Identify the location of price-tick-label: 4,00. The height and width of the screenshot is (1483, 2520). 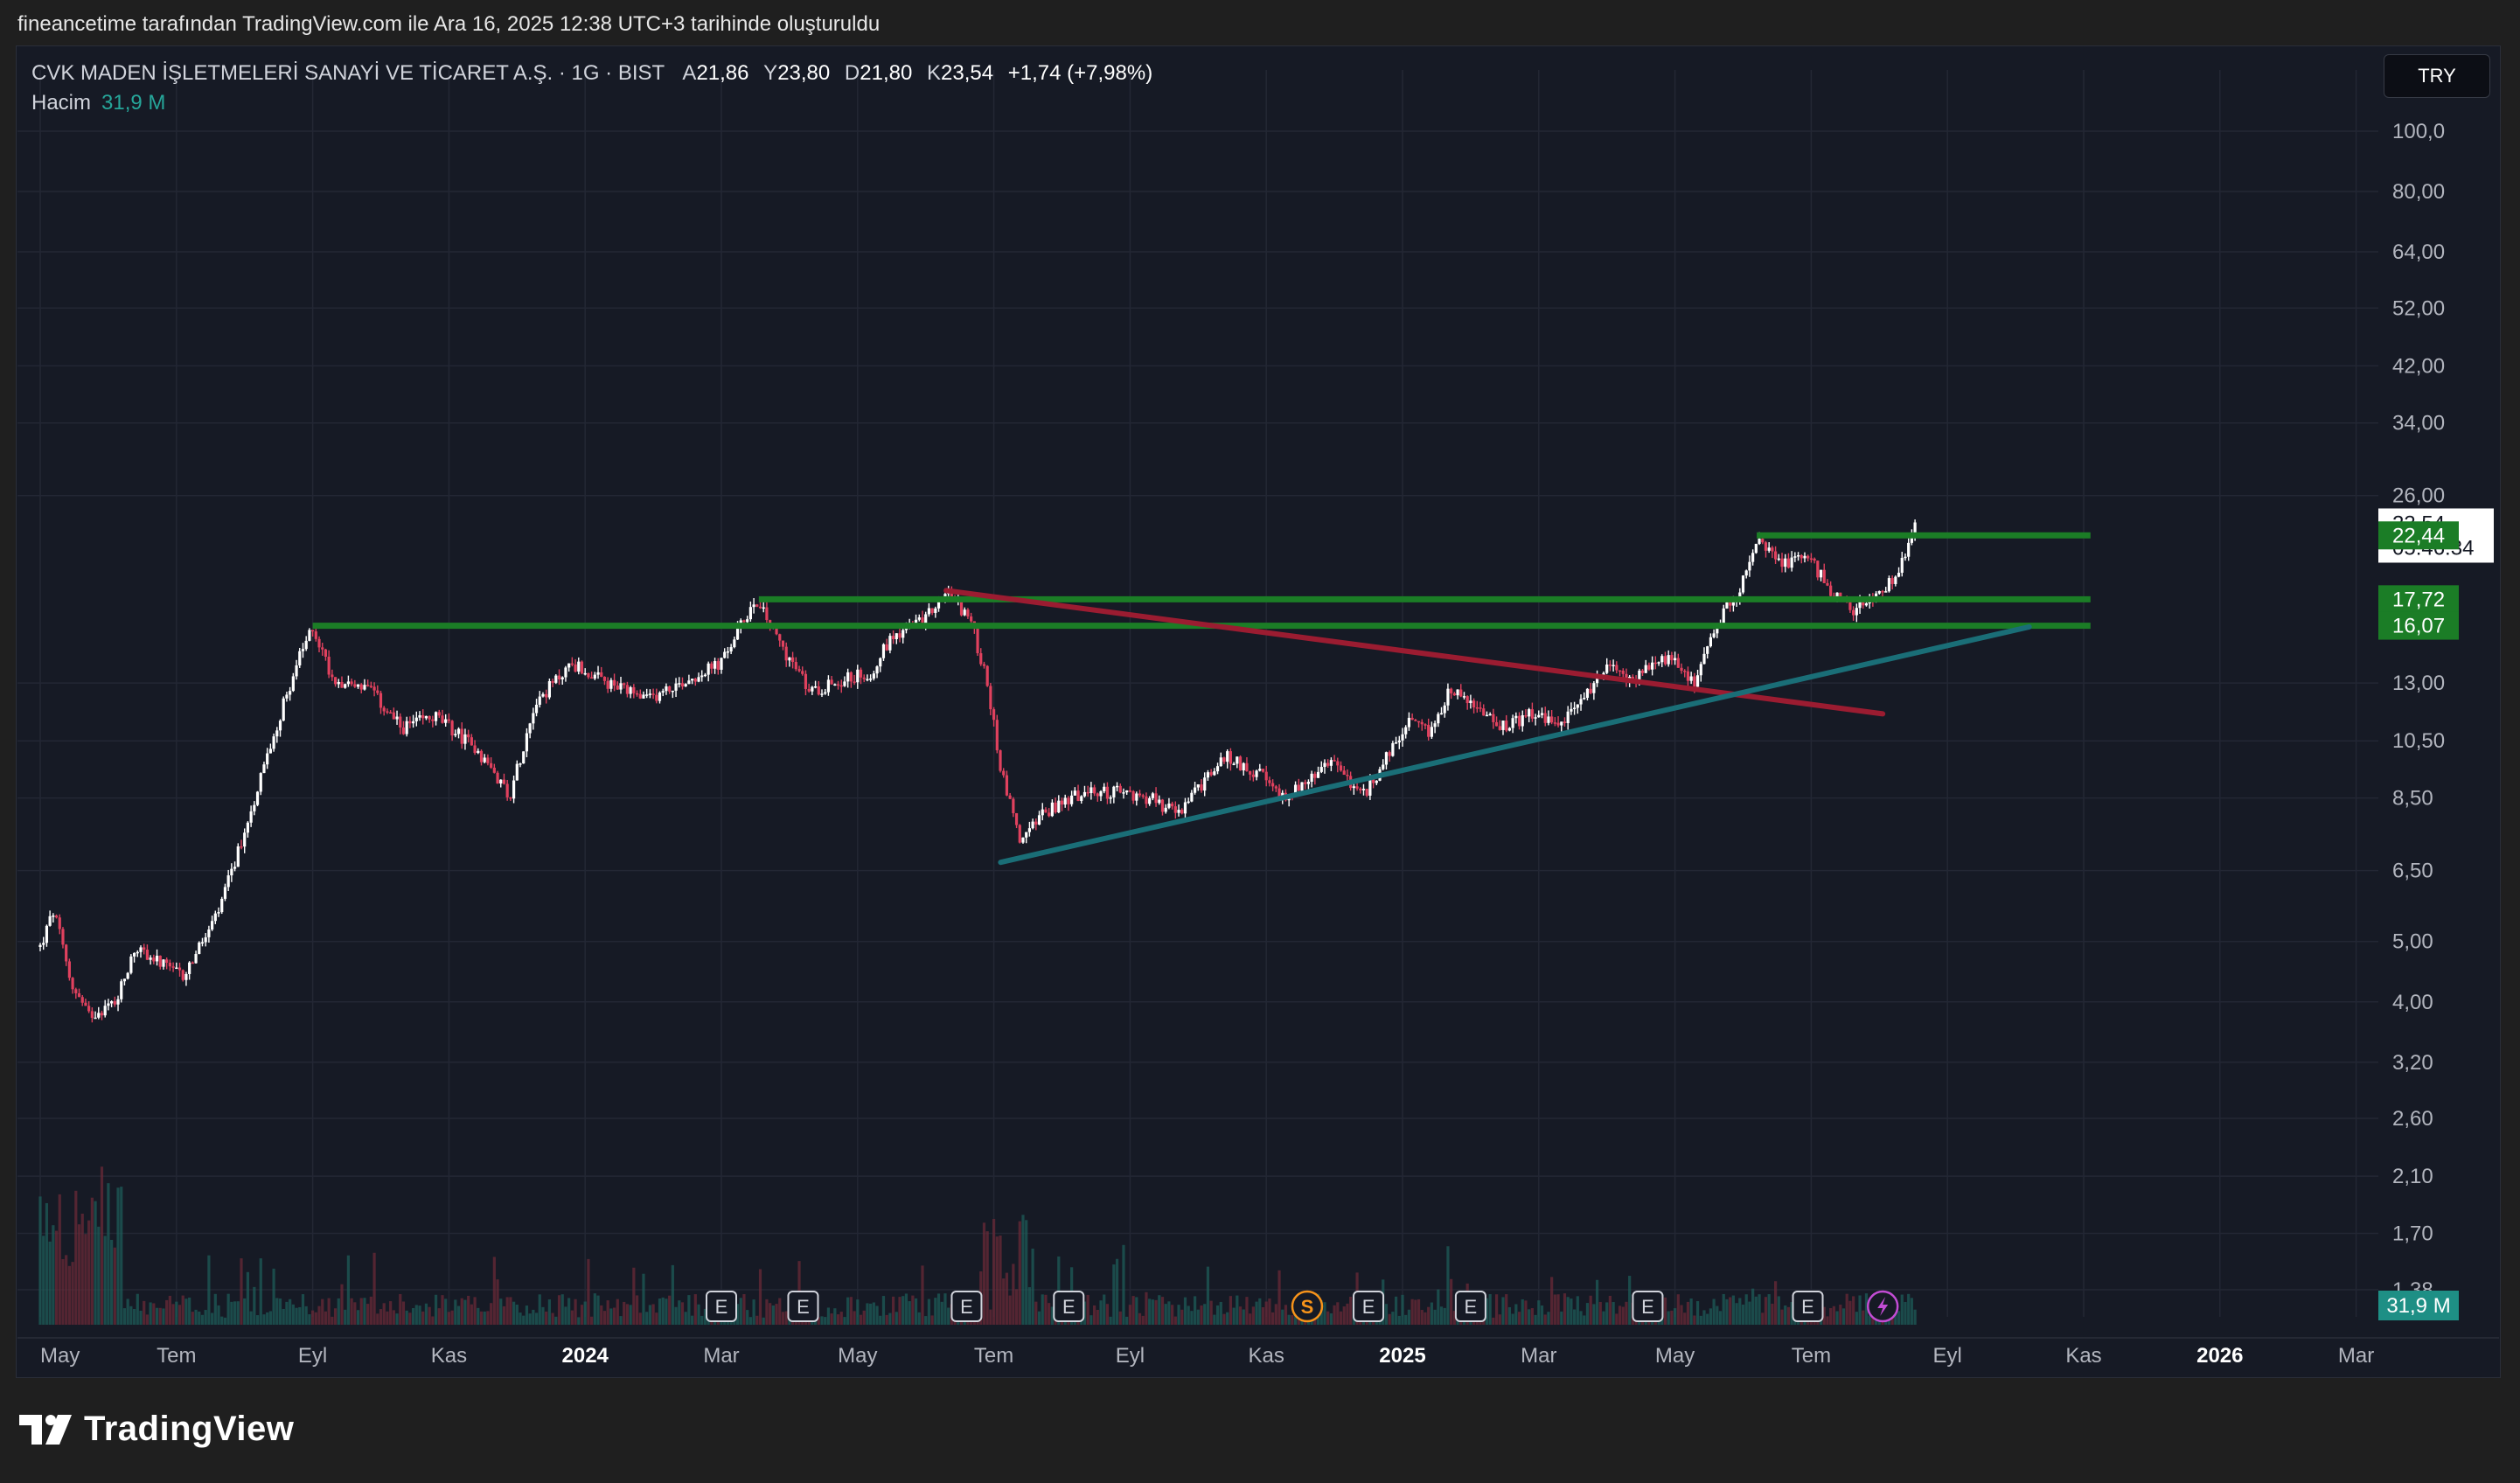
(2412, 1002).